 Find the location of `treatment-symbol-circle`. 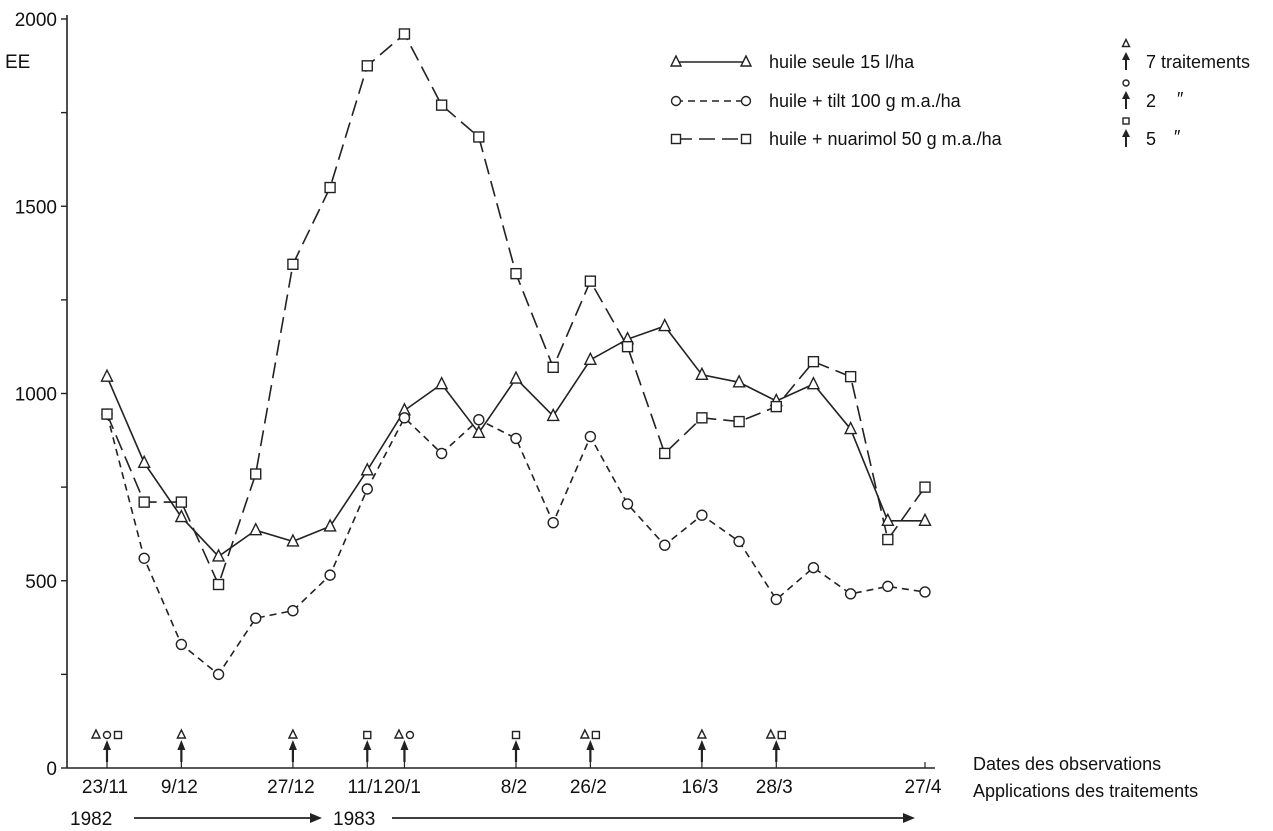

treatment-symbol-circle is located at coordinates (107, 735).